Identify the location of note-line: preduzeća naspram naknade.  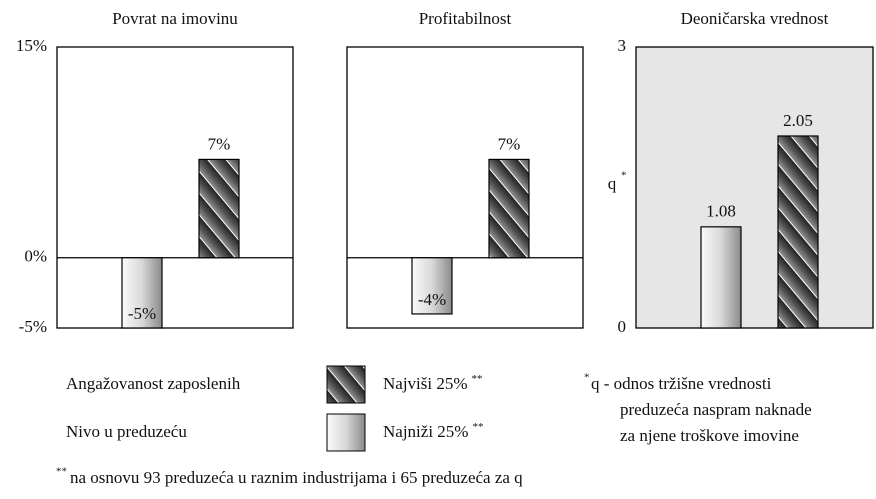
(716, 409).